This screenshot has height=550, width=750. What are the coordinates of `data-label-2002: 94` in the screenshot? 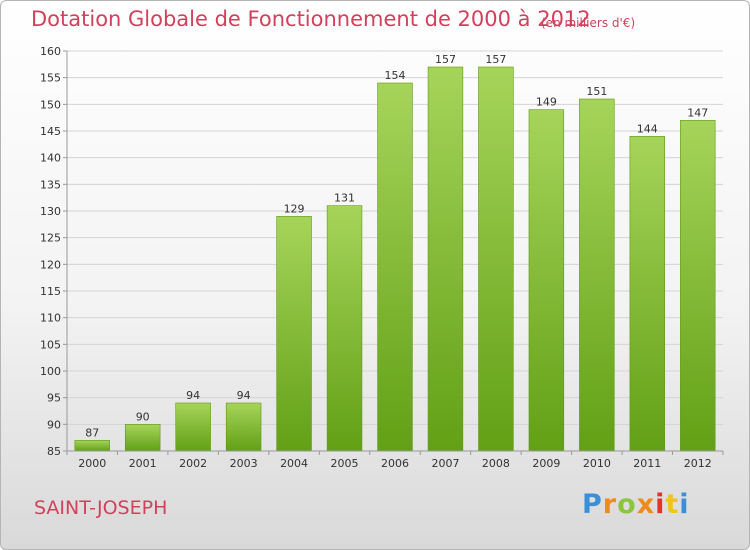 It's located at (193, 395).